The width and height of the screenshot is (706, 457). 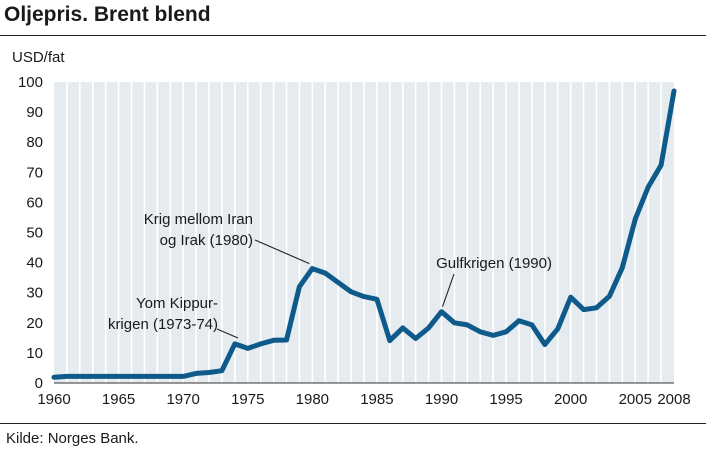 What do you see at coordinates (34, 172) in the screenshot?
I see `y-tick-label: 70` at bounding box center [34, 172].